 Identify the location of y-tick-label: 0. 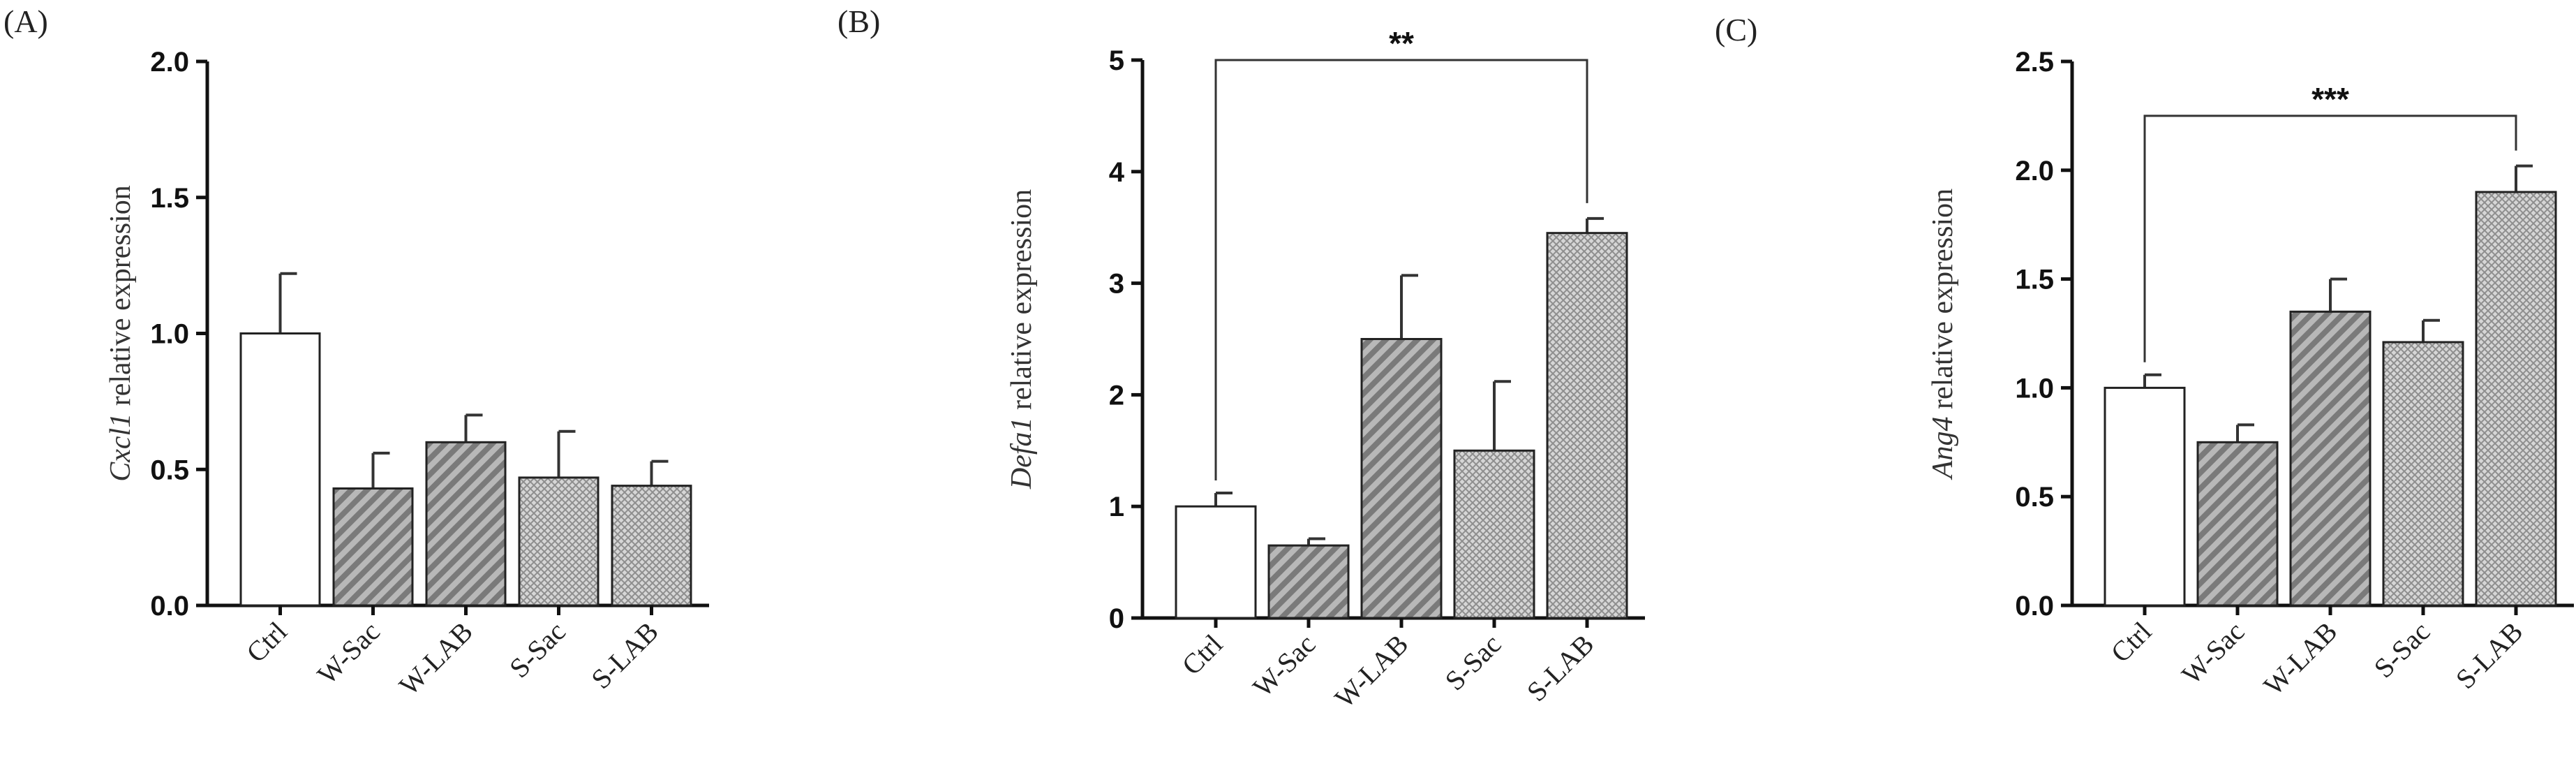
(1116, 618).